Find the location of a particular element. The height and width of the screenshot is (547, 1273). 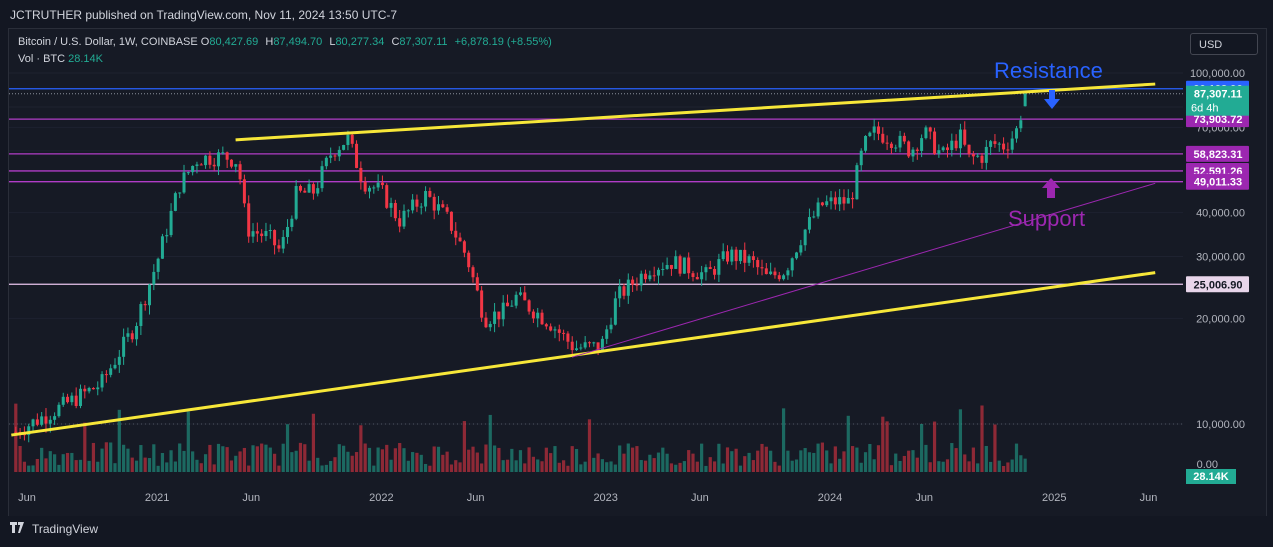

level-badge-58823: 58,823.31 is located at coordinates (1217, 153).